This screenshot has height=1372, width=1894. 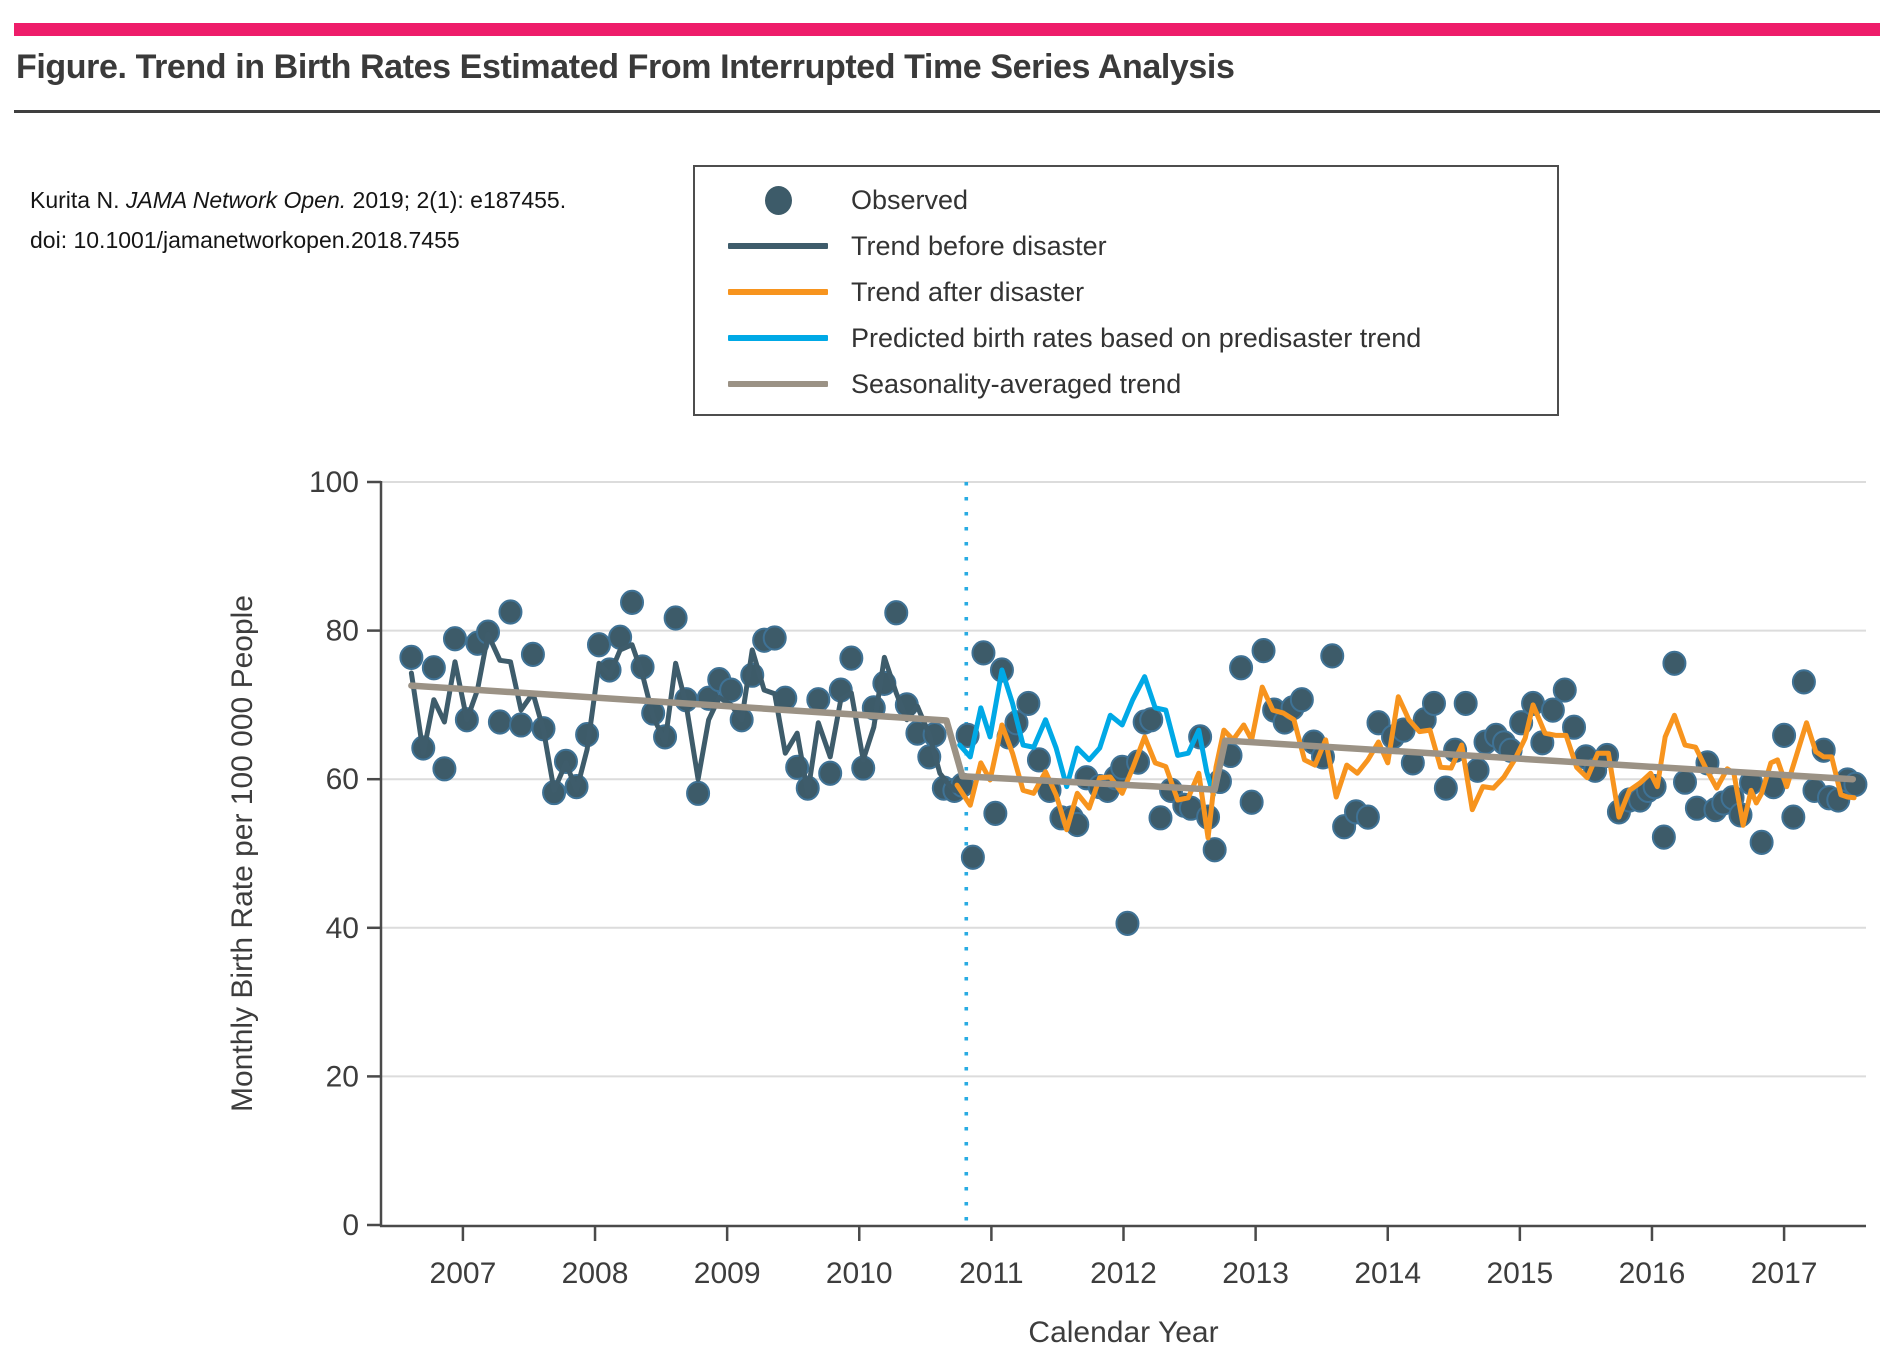 I want to click on accent-bar, so click(x=947, y=29).